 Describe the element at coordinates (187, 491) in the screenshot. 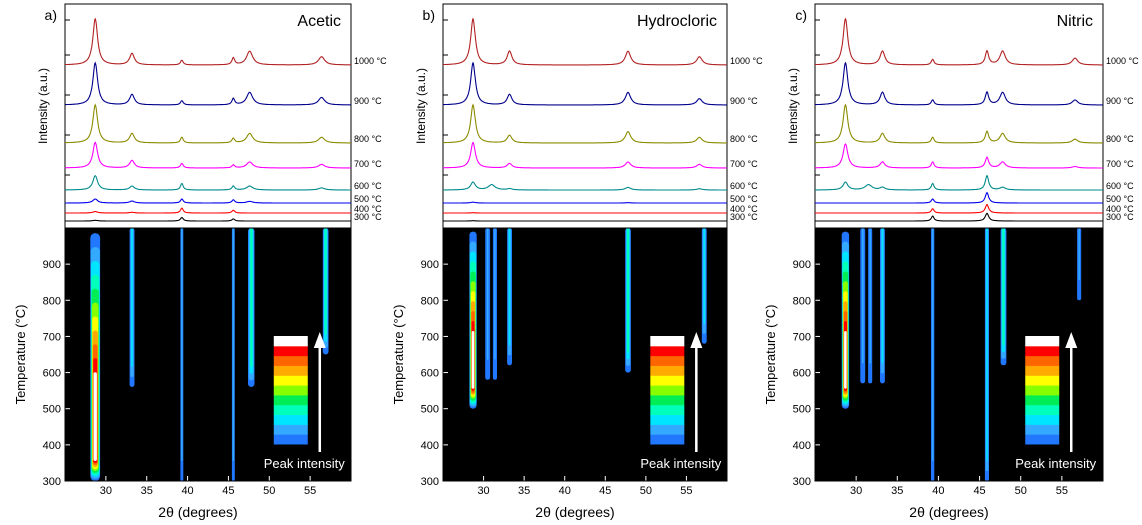

I see `x-tick-label: 40` at that location.